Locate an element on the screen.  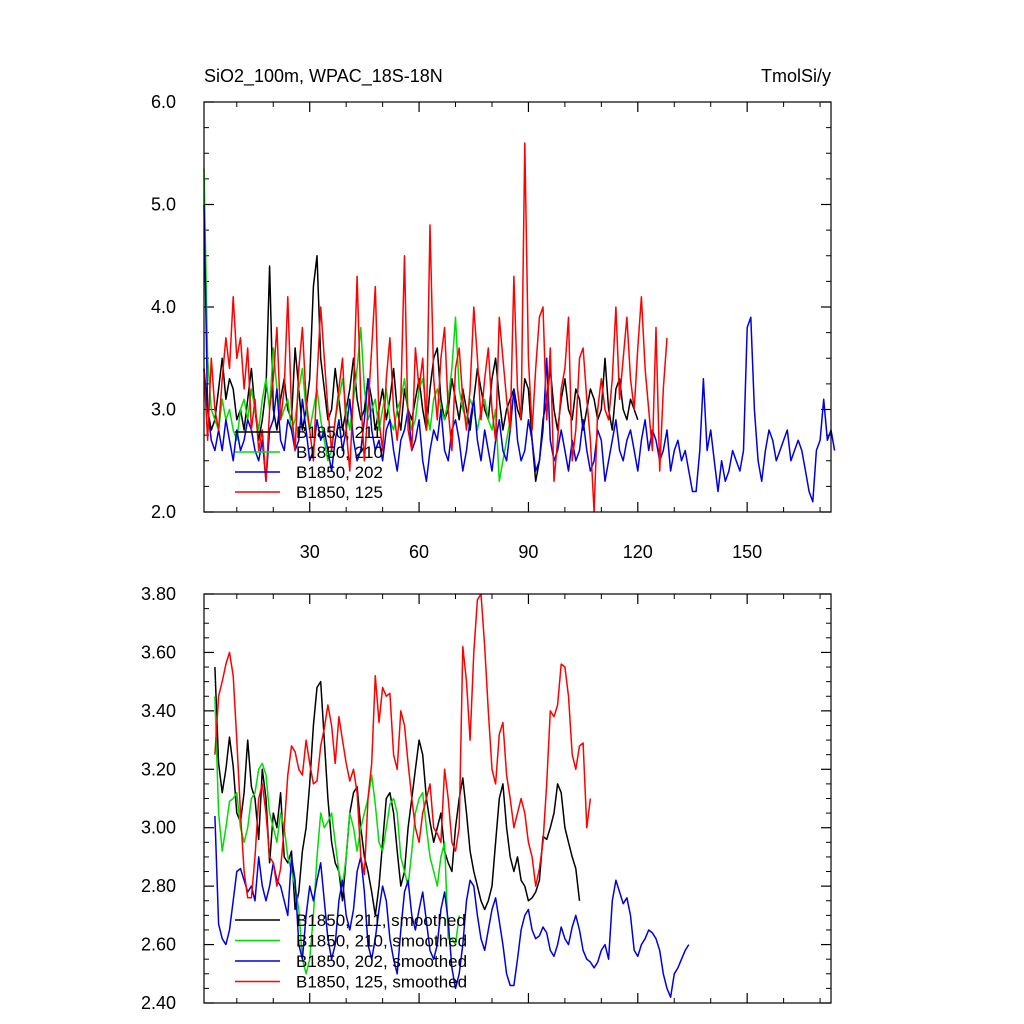
y-tick-label: 3.0 is located at coordinates (163, 410).